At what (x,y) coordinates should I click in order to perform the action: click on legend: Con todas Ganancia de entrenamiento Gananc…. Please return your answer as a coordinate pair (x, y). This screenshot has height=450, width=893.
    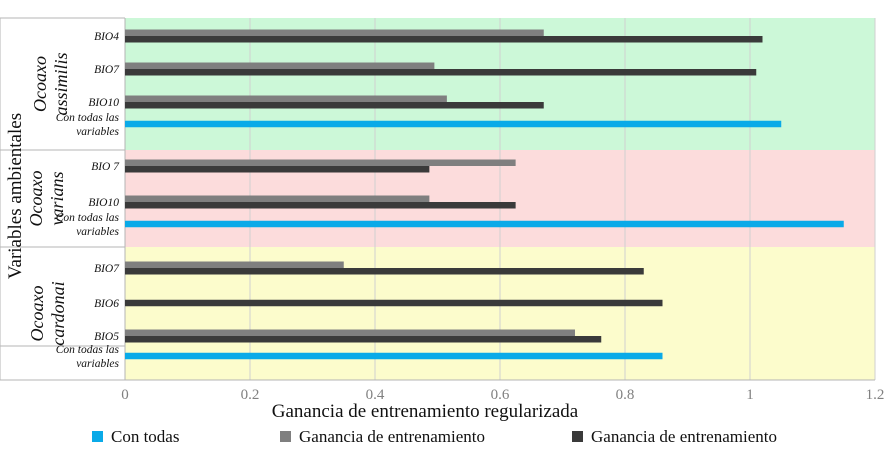
    Looking at the image, I should click on (434, 436).